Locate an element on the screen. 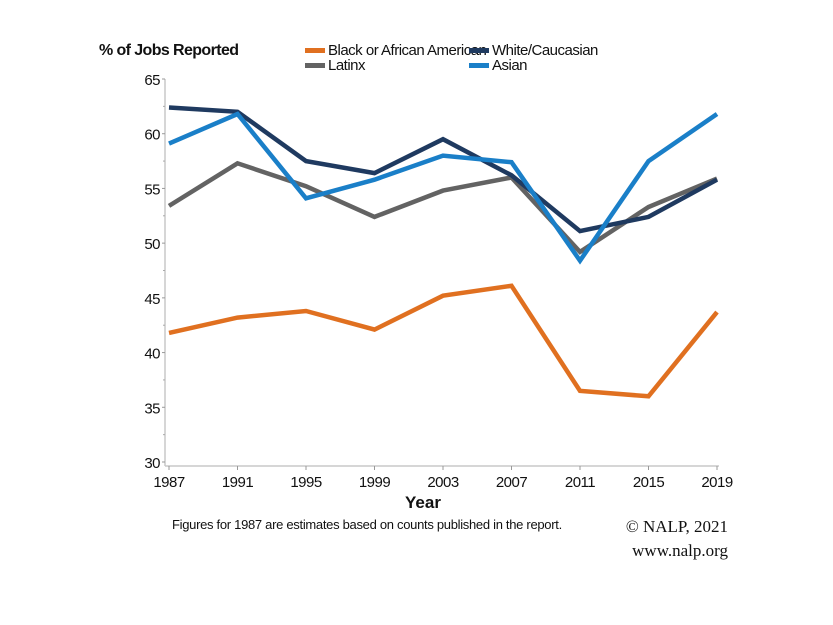 This screenshot has width=833, height=625. x-tick-label: 2011 is located at coordinates (580, 482).